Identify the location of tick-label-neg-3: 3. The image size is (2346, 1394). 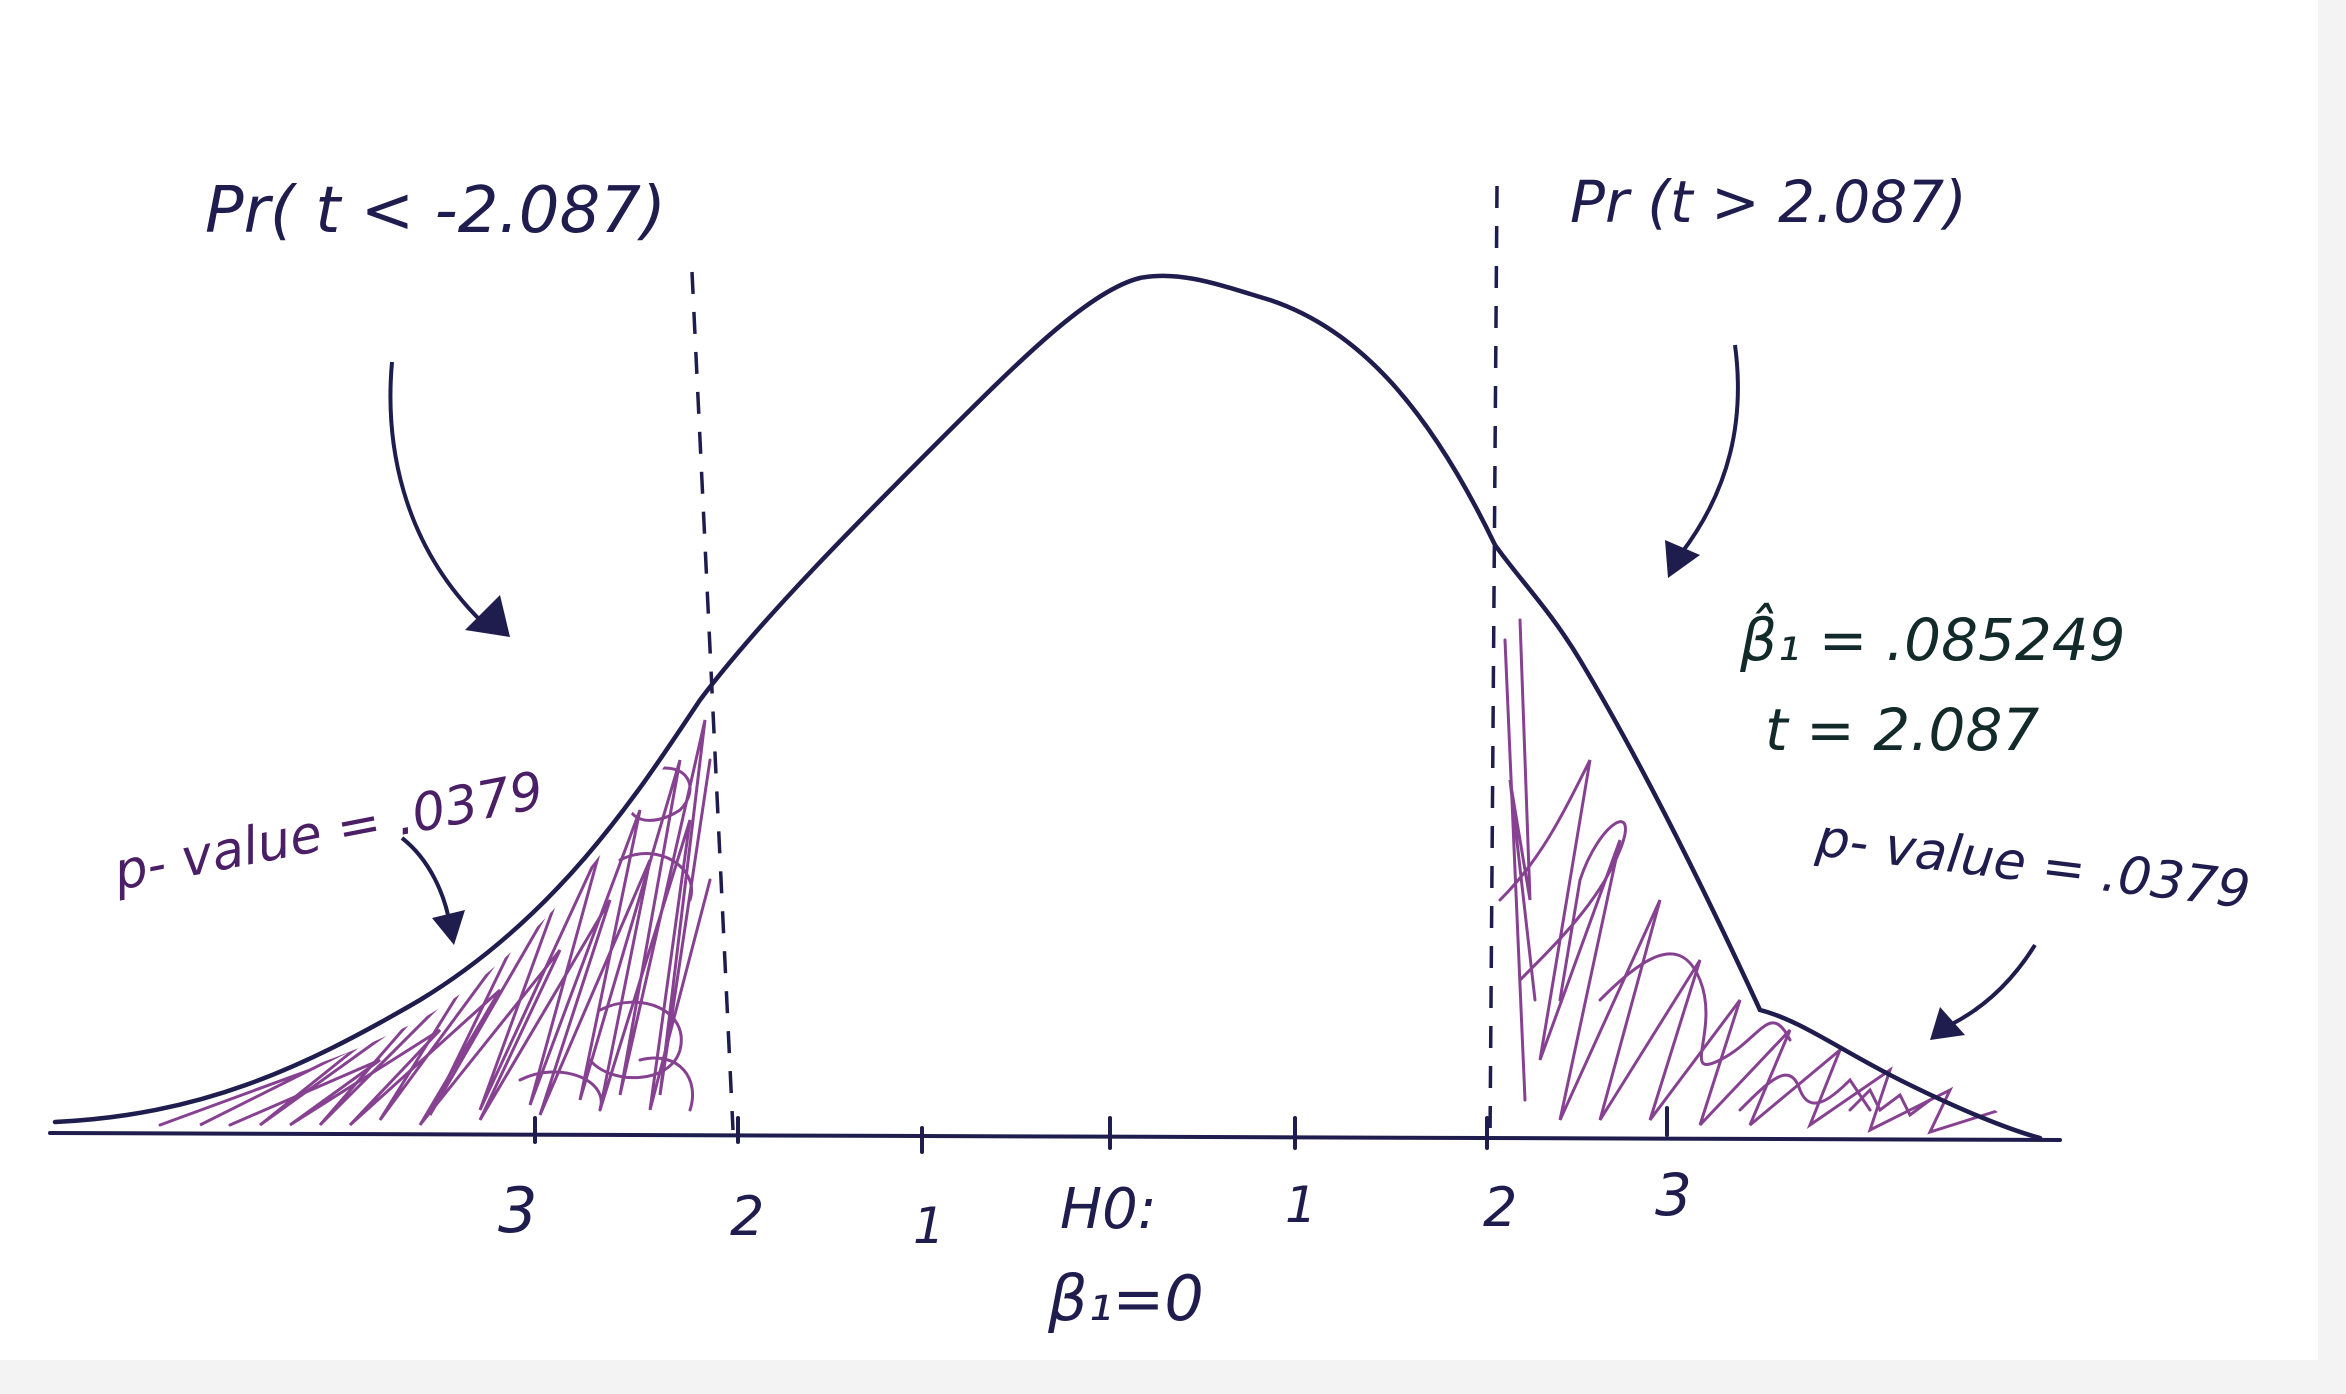
(517, 1210).